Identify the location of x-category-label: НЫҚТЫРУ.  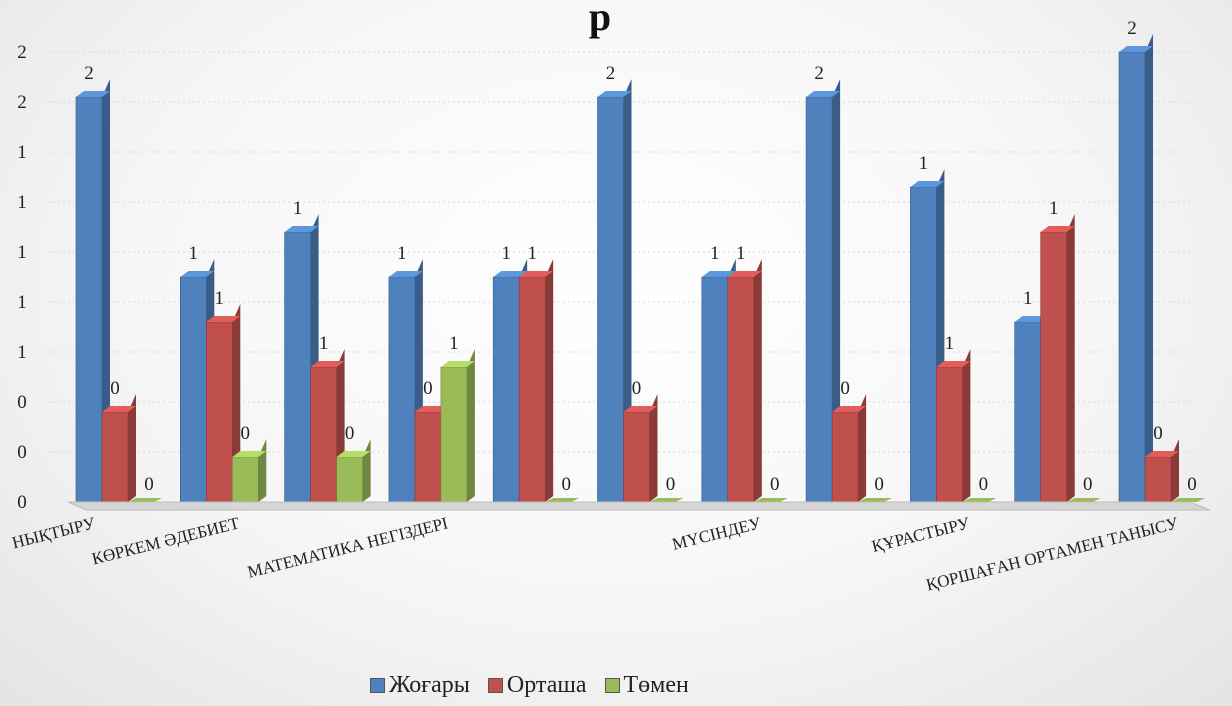
(54, 532).